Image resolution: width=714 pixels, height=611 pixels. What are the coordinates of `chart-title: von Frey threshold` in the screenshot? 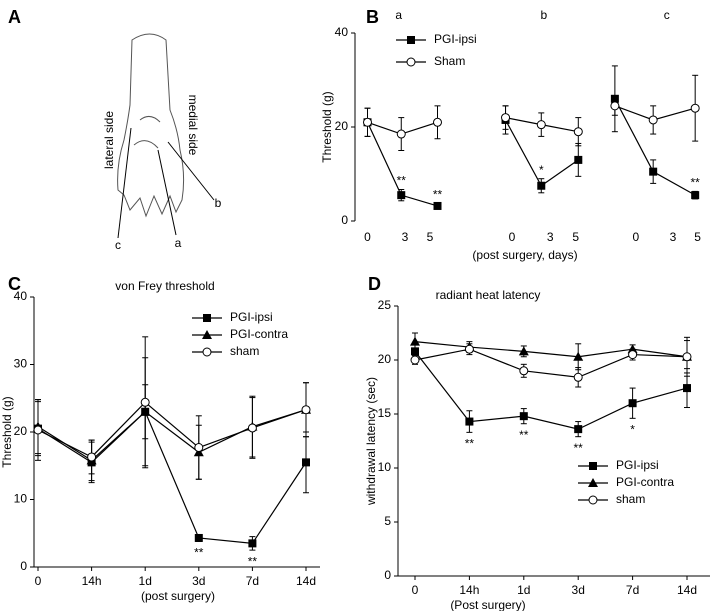 It's located at (164, 286).